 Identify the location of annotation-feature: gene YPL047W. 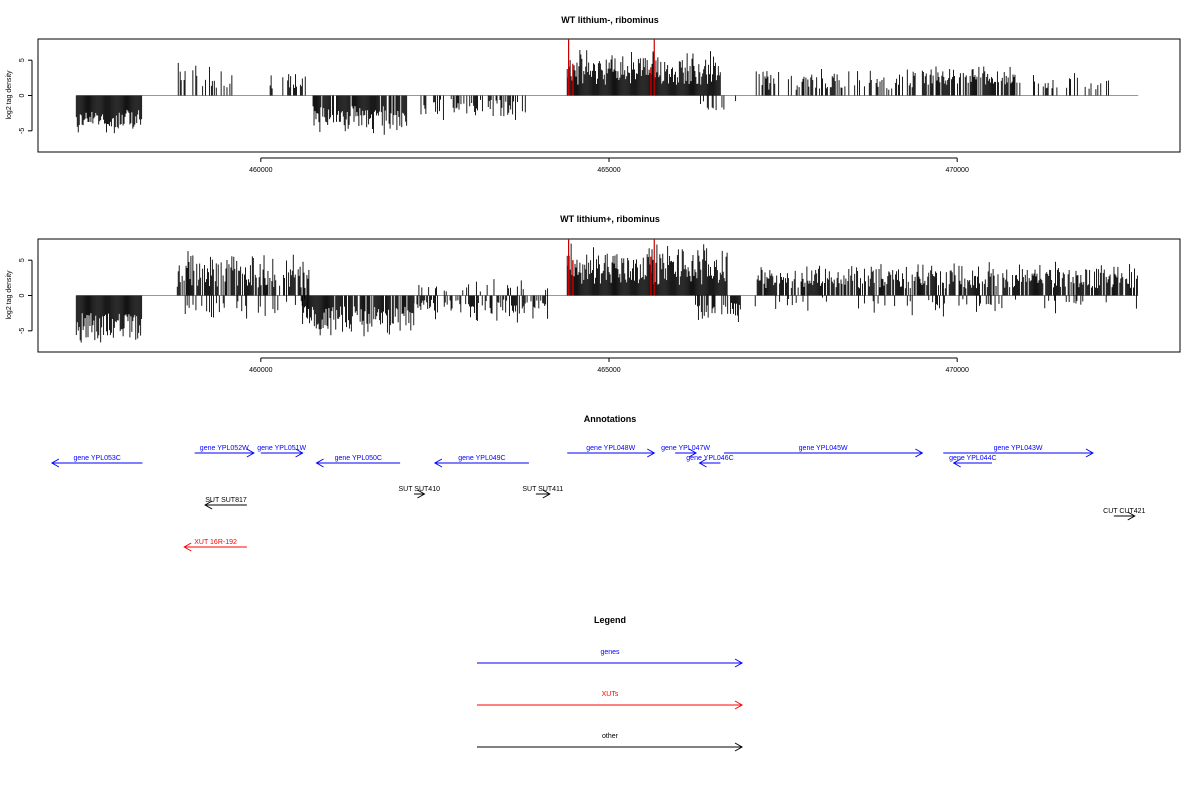
(685, 451).